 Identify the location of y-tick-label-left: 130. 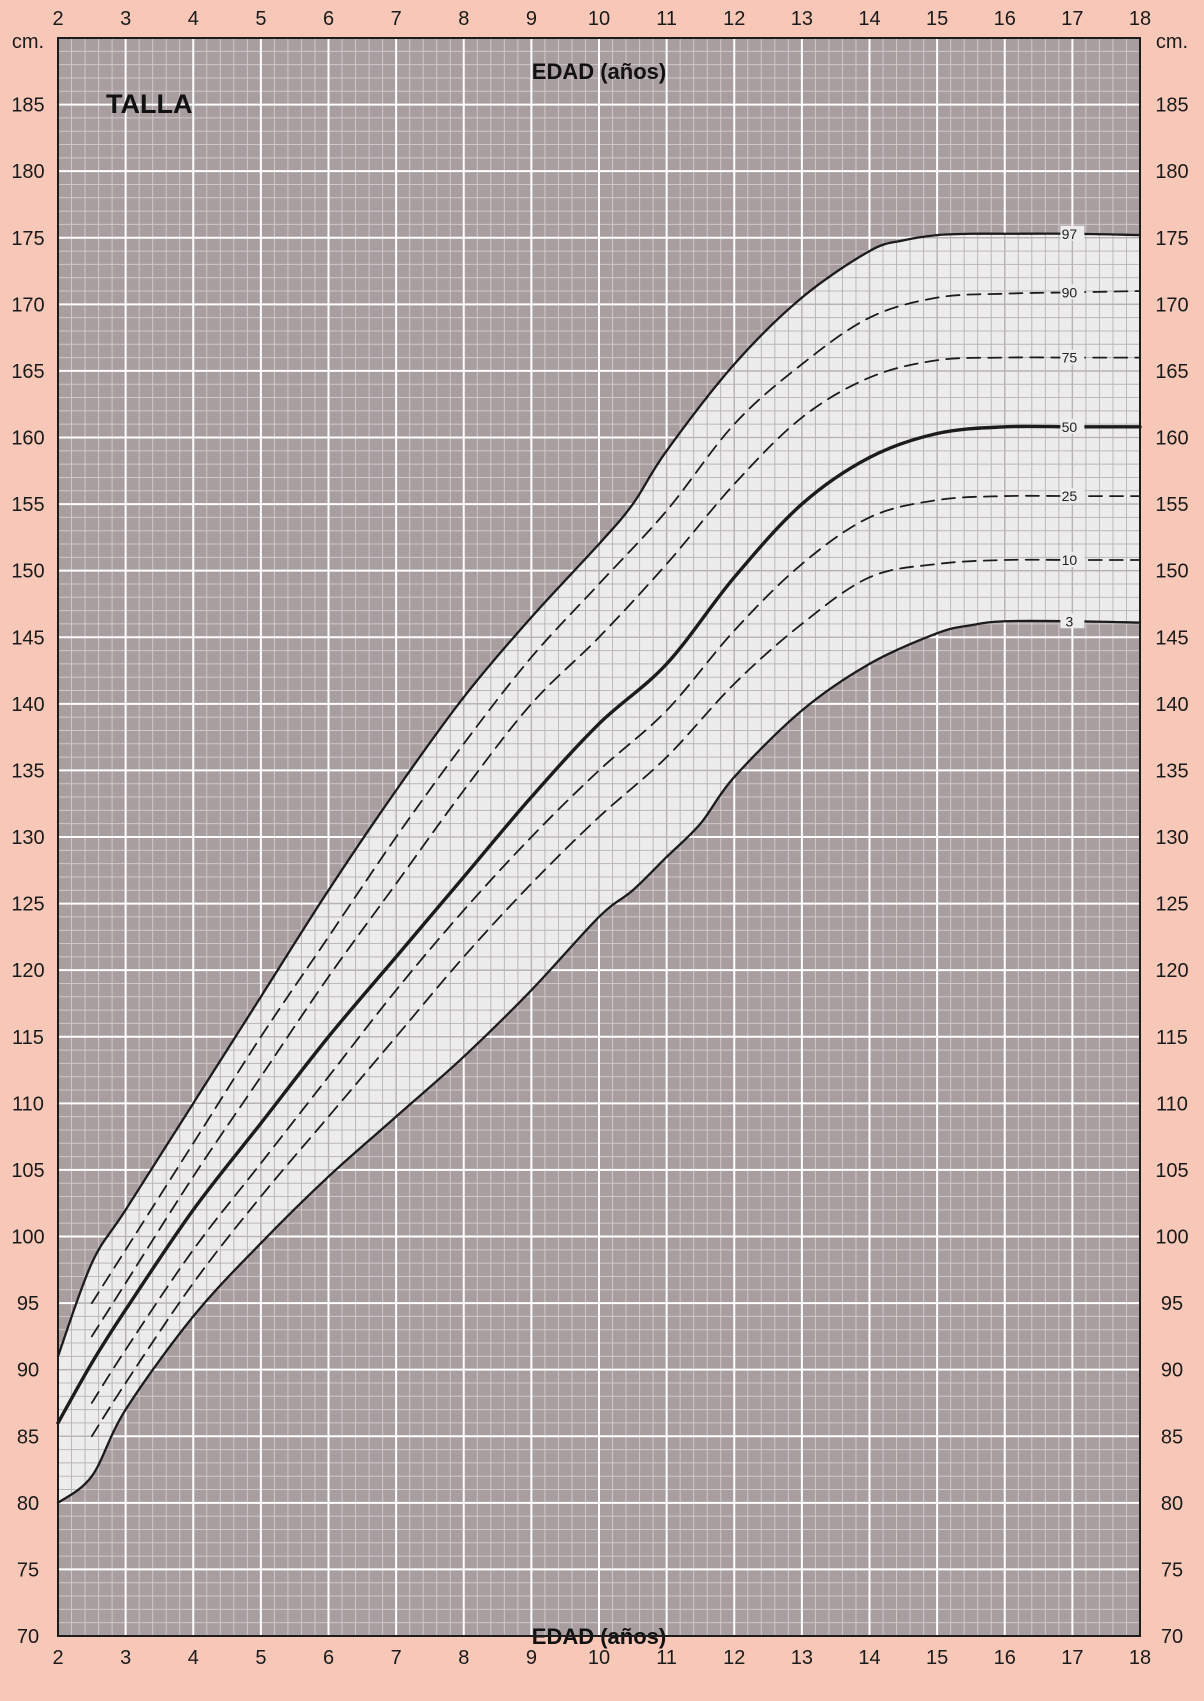
(27, 838).